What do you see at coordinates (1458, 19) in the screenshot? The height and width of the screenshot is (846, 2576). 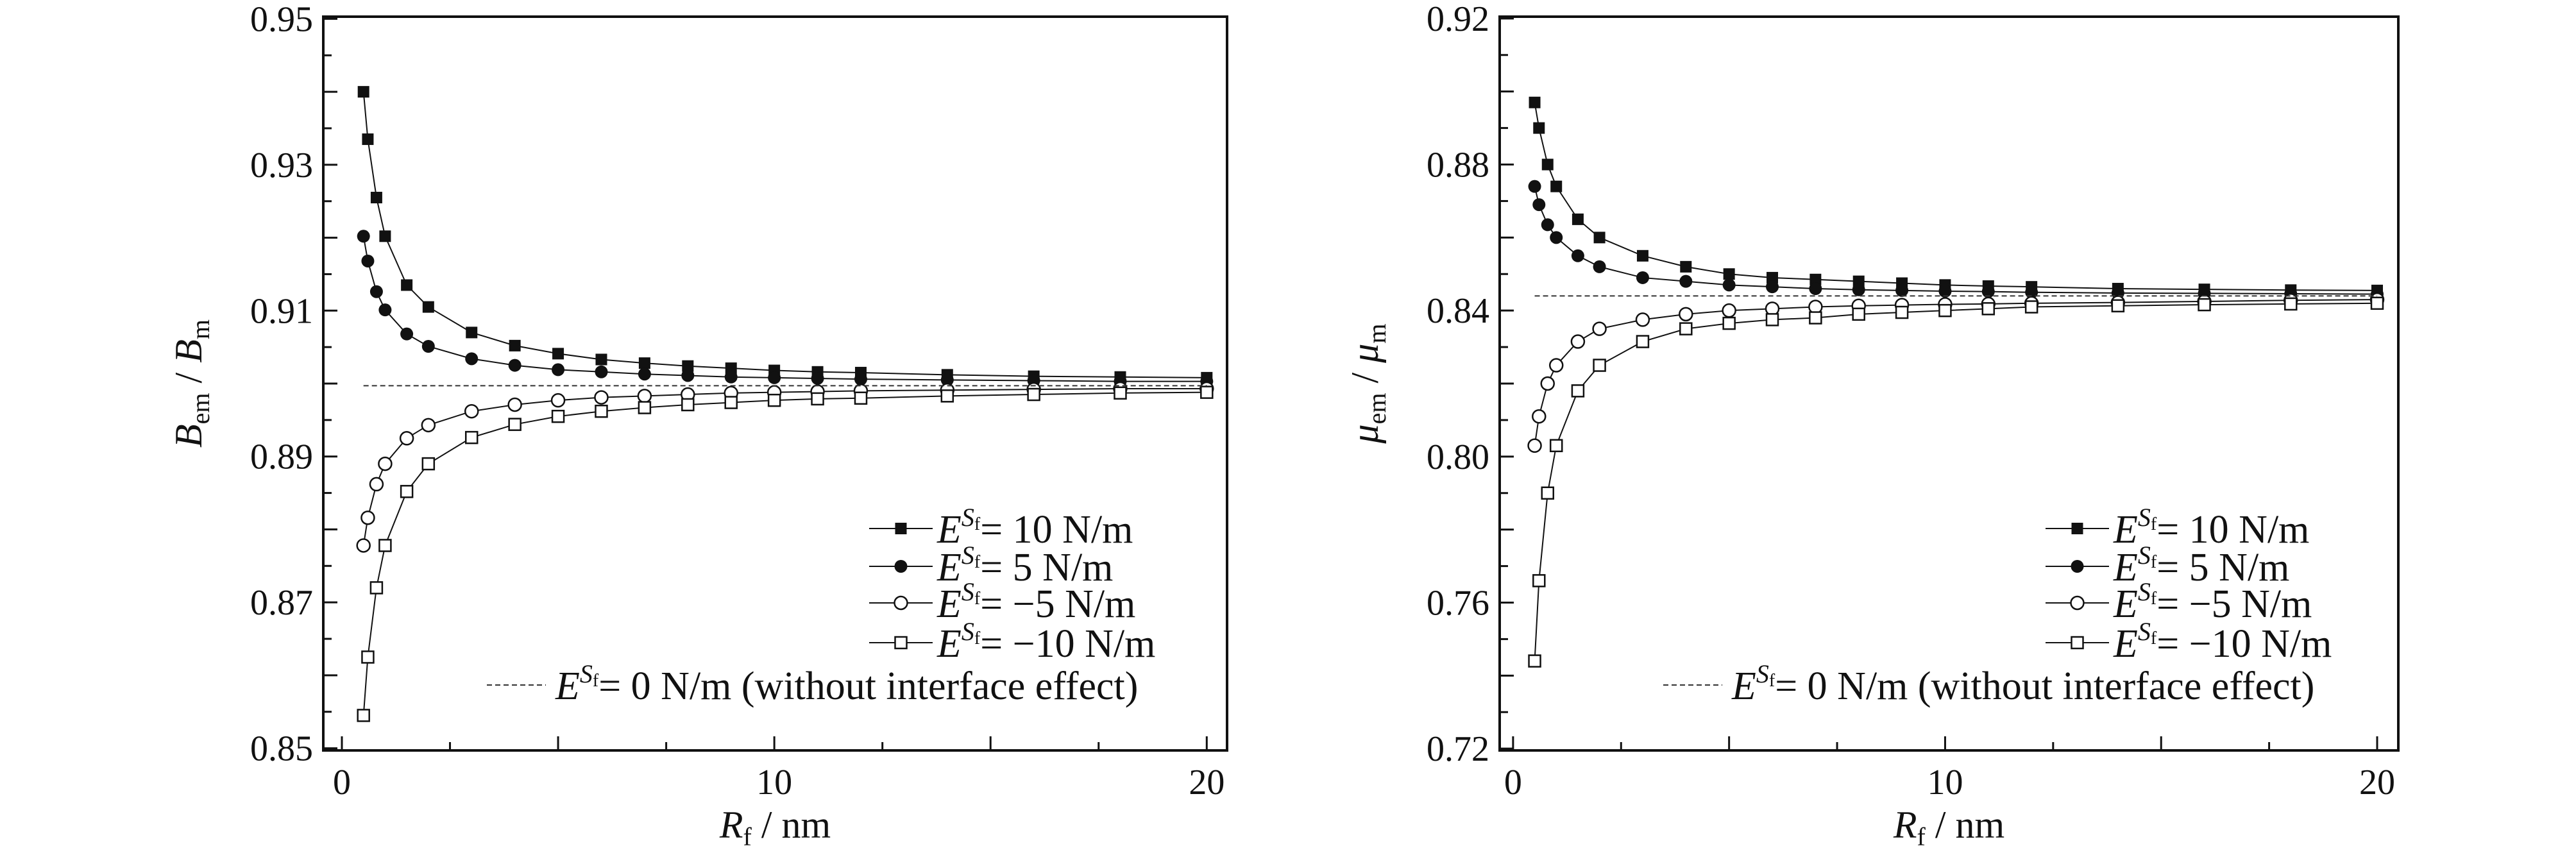 I see `y-tick-label: 0.92` at bounding box center [1458, 19].